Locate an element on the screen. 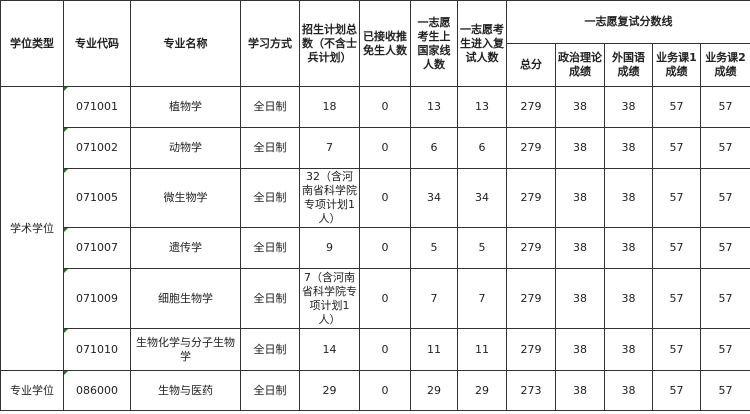 The height and width of the screenshot is (414, 750). header-course1: 业务课1成绩 is located at coordinates (676, 65).